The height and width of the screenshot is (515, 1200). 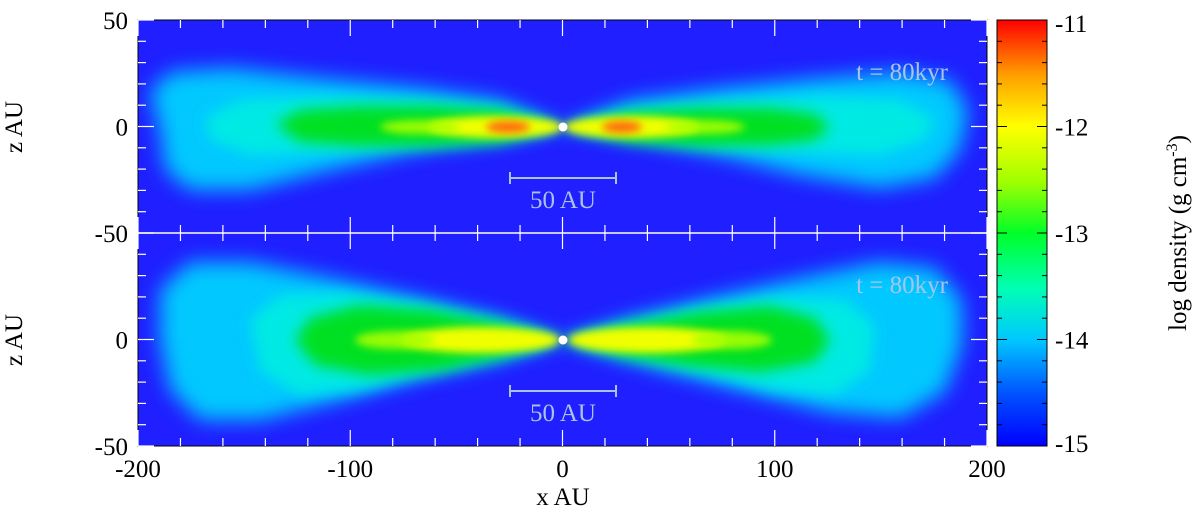 What do you see at coordinates (14, 127) in the screenshot?
I see `top-y-axis-title: z AU` at bounding box center [14, 127].